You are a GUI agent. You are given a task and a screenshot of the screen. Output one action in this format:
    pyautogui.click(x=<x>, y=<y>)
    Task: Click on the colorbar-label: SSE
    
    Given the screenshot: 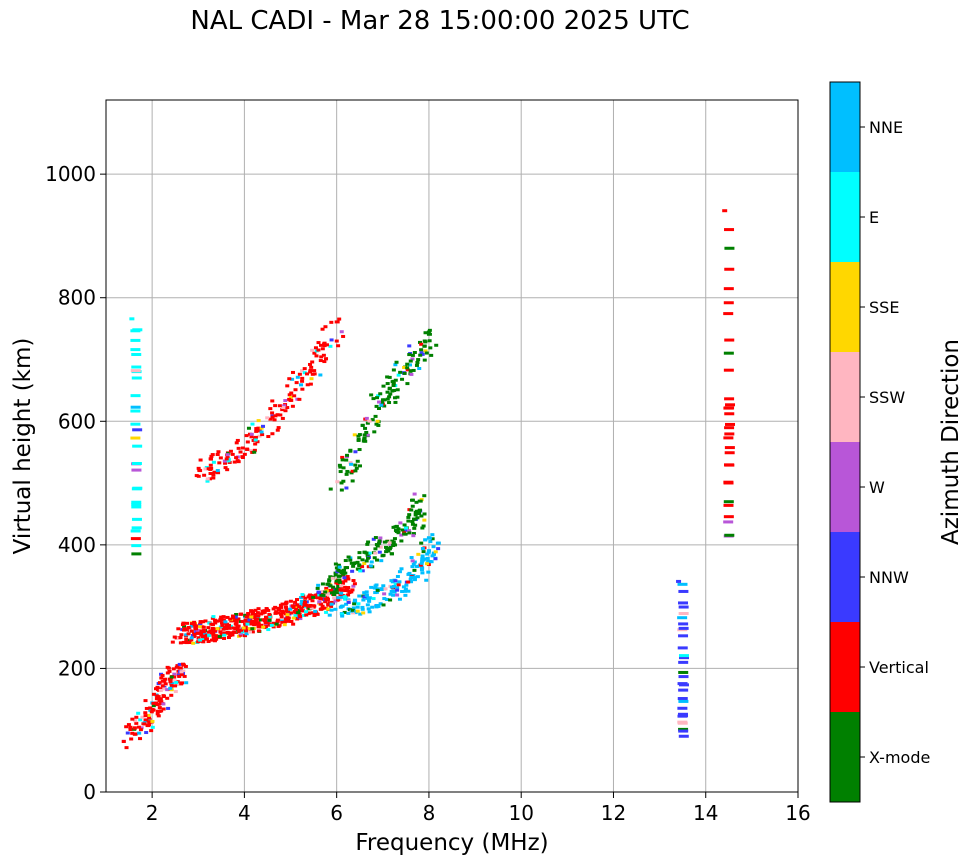 What is the action you would take?
    pyautogui.click(x=884, y=307)
    